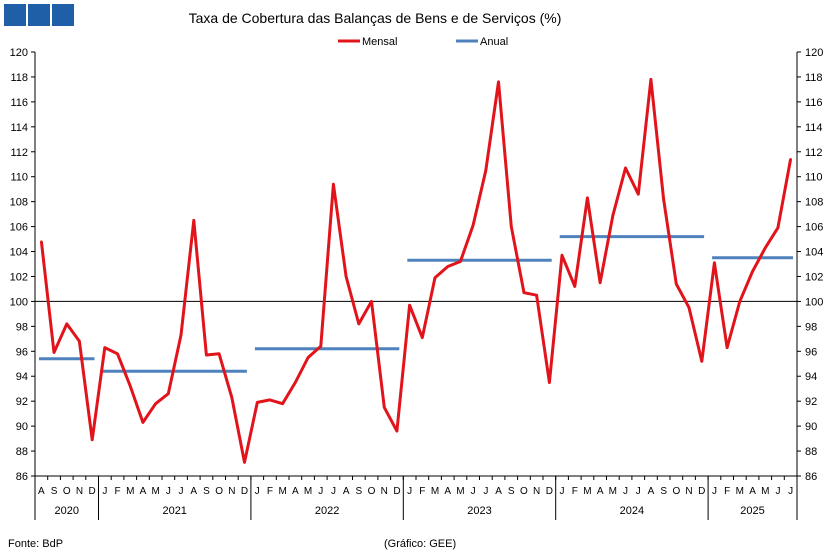 The height and width of the screenshot is (559, 839). Describe the element at coordinates (22, 352) in the screenshot. I see `y-tick-label-left: 96` at that location.